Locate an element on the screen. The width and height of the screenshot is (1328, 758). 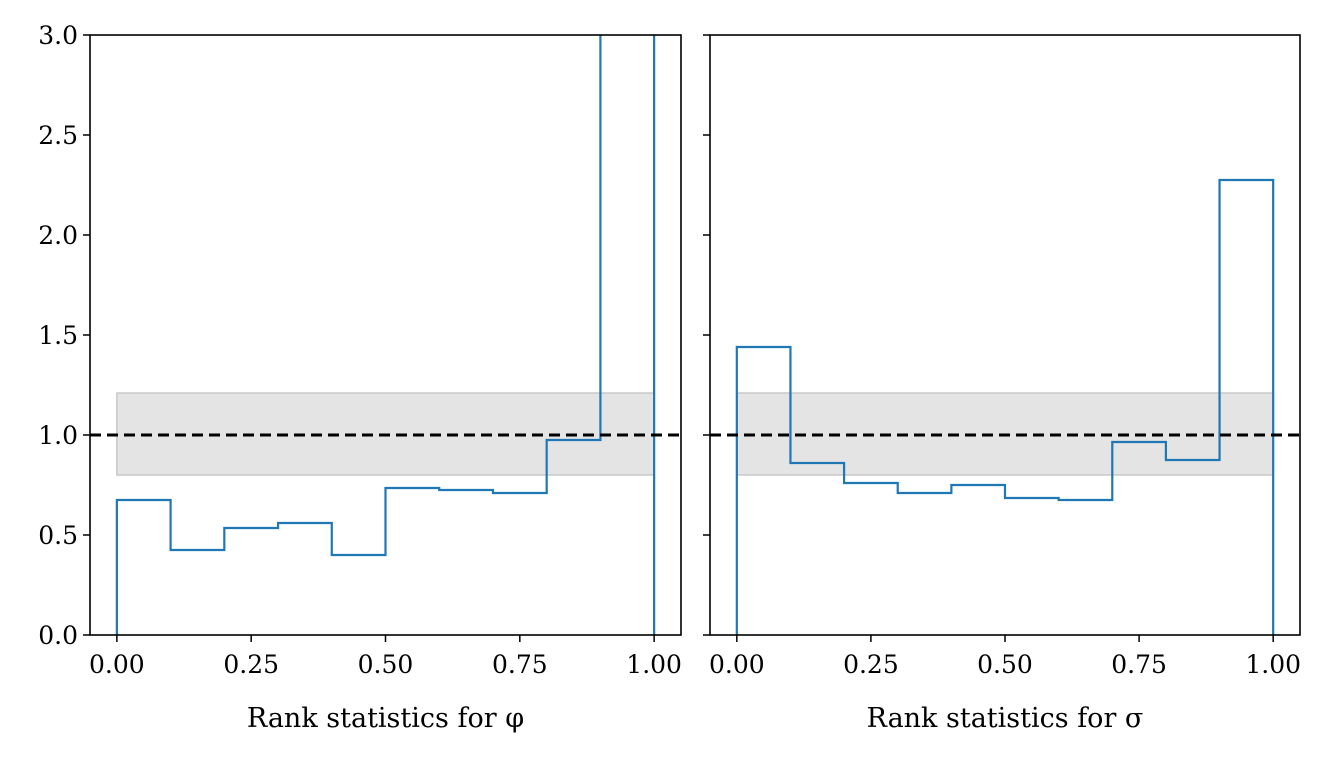
y-tick-label: 3.0 is located at coordinates (58, 35).